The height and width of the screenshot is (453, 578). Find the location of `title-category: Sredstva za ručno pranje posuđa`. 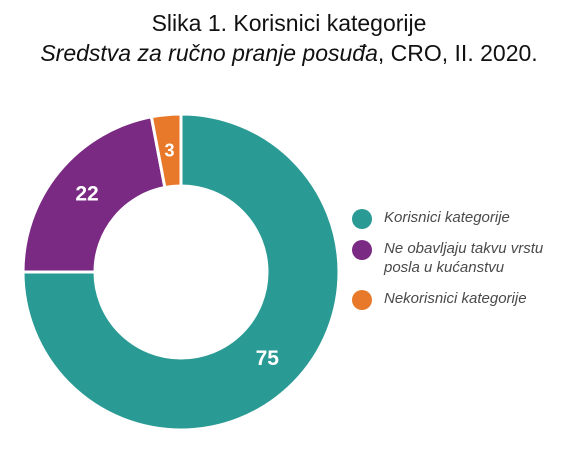

title-category: Sredstva za ručno pranje posuđa is located at coordinates (209, 53).